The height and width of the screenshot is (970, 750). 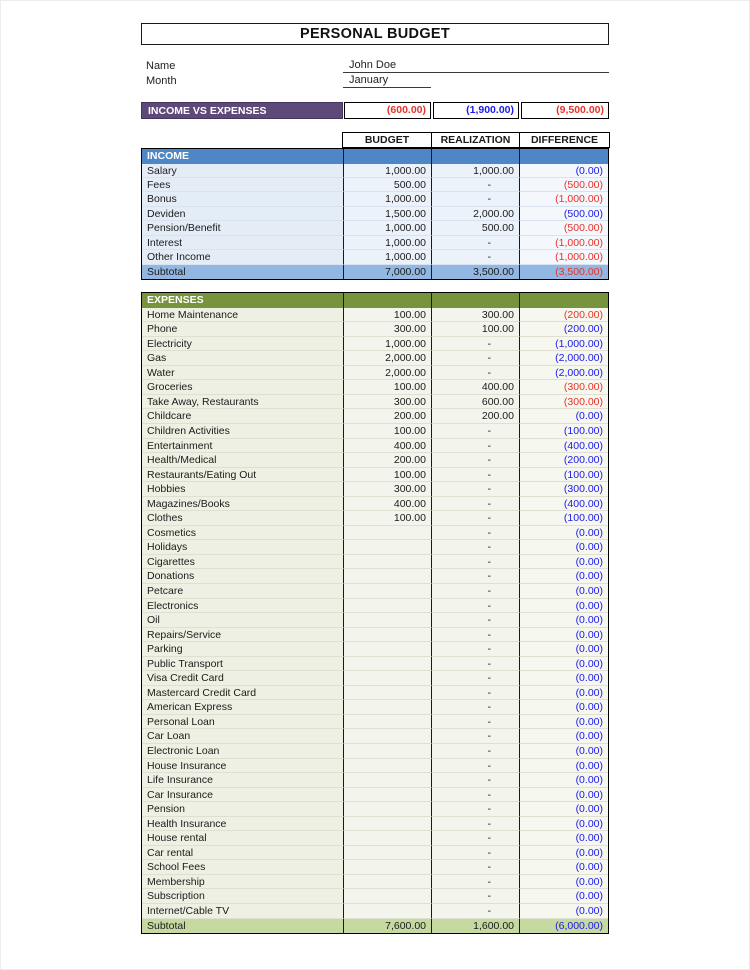 I want to click on realization-cell: 400.00, so click(x=475, y=387).